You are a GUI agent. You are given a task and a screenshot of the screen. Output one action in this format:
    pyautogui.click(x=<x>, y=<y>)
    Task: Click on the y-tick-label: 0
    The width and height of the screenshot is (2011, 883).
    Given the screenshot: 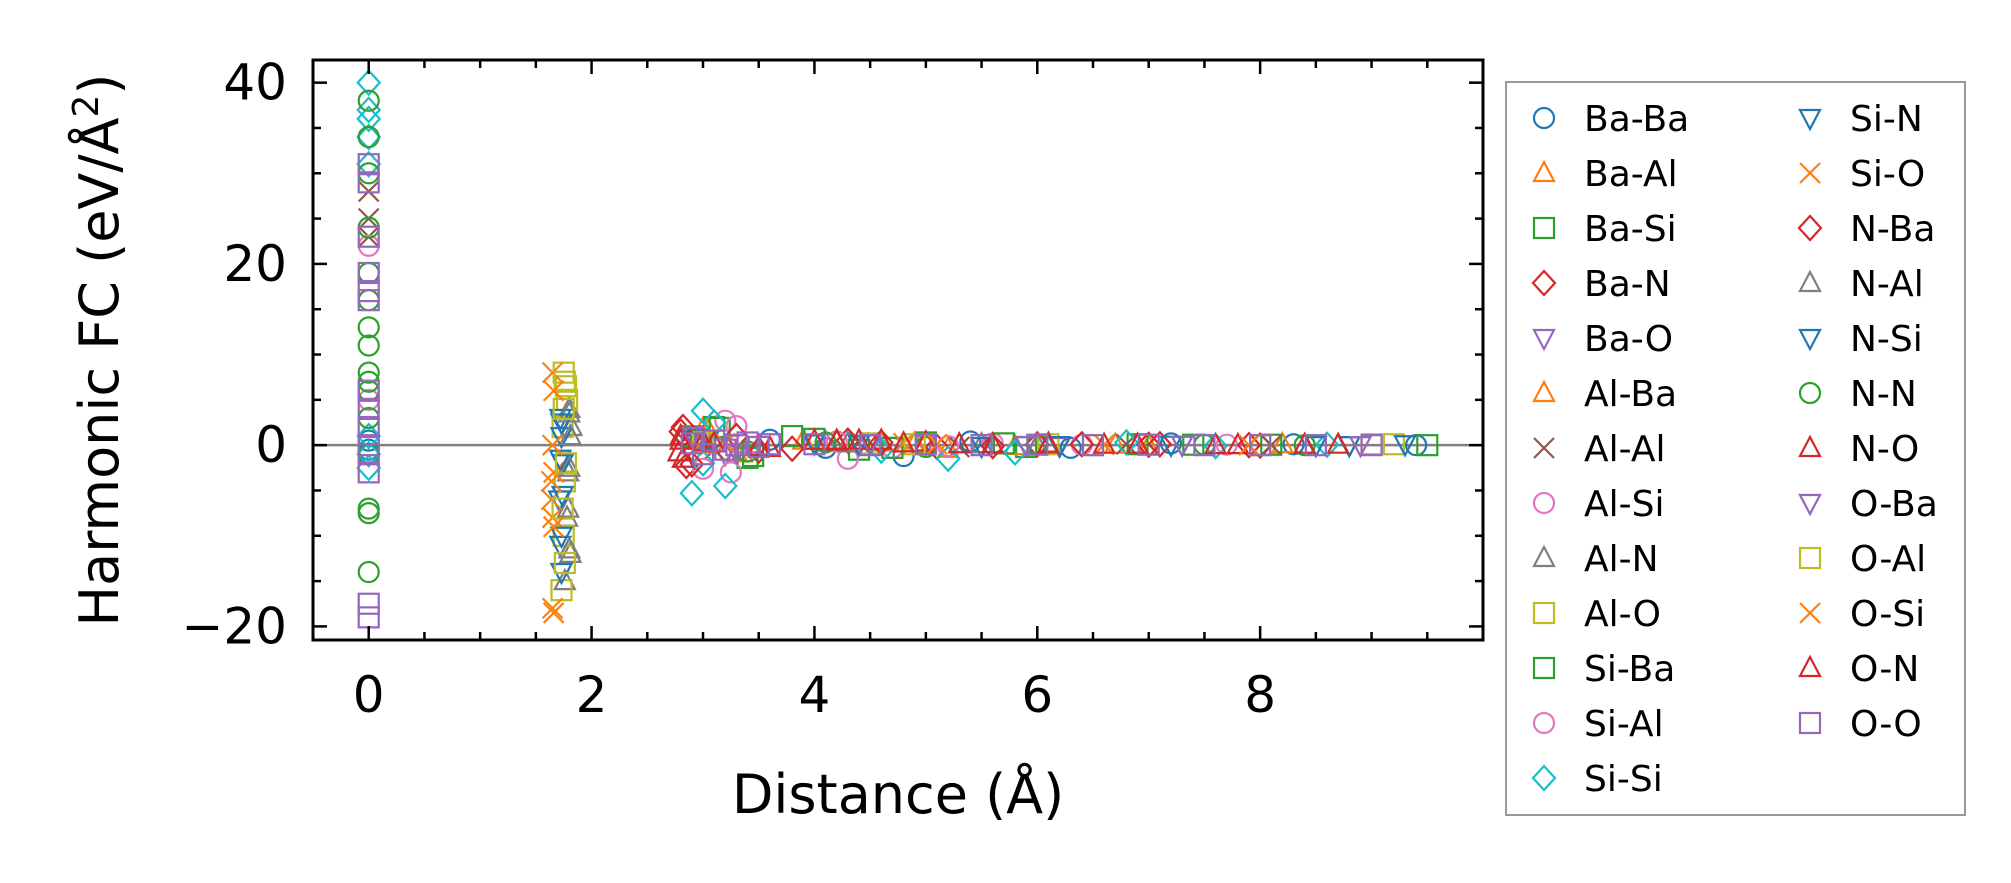 What is the action you would take?
    pyautogui.click(x=271, y=445)
    